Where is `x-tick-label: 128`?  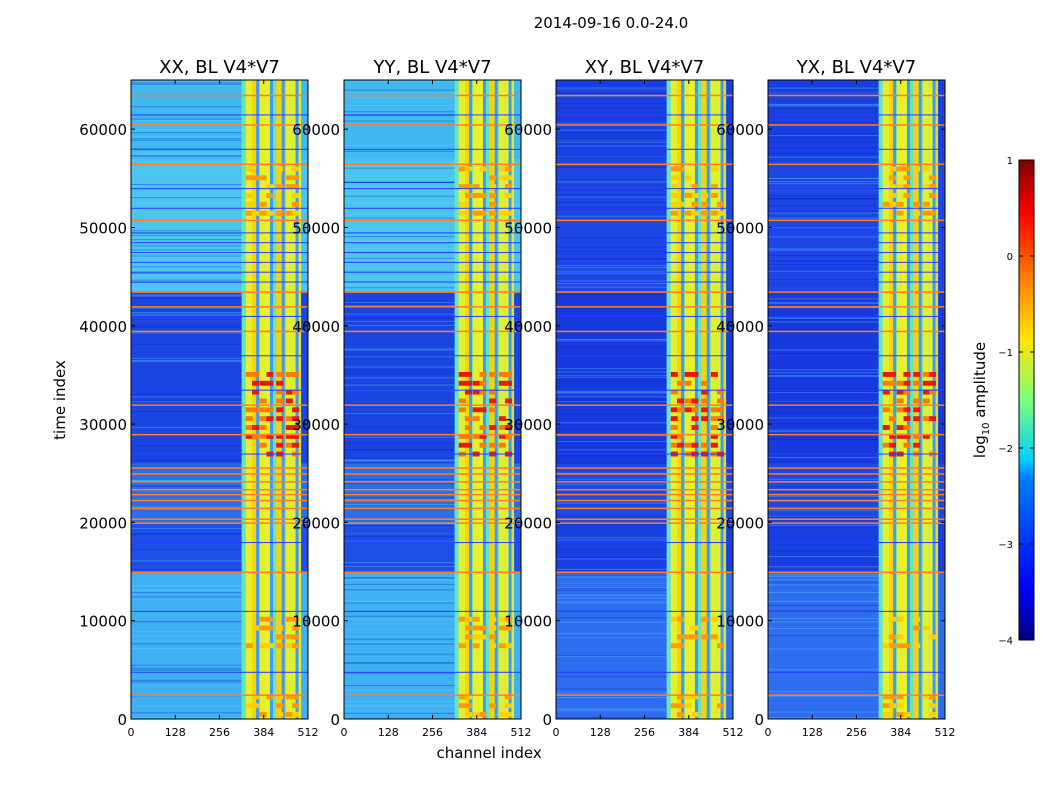
x-tick-label: 128 is located at coordinates (600, 732).